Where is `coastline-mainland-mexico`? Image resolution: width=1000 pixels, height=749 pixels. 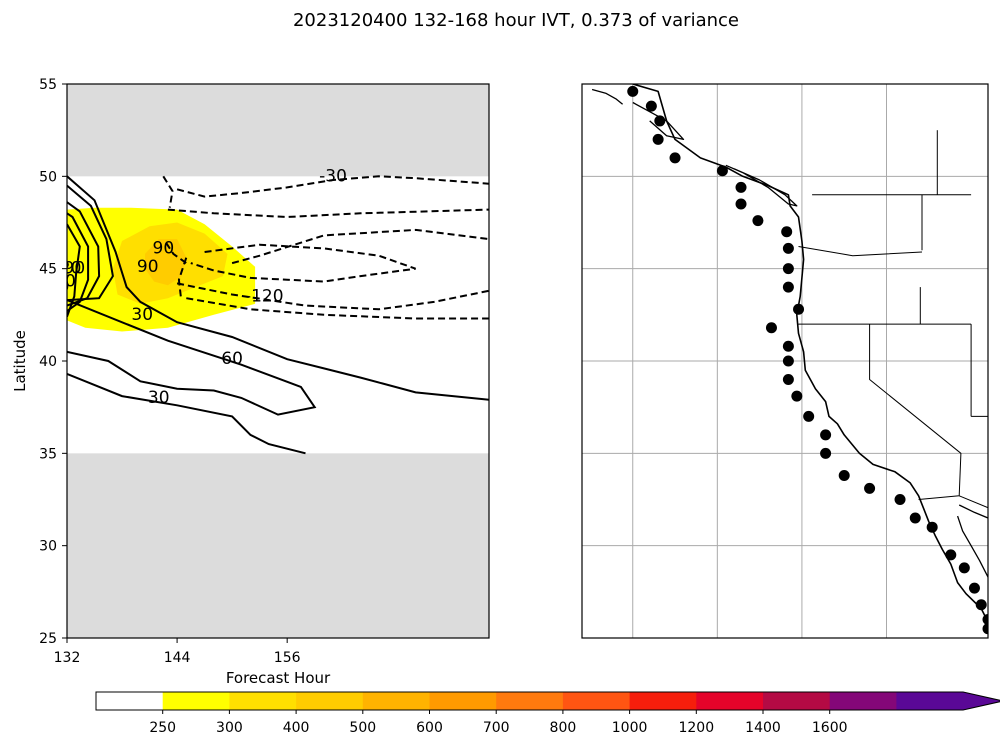
coastline-mainland-mexico is located at coordinates (973, 511).